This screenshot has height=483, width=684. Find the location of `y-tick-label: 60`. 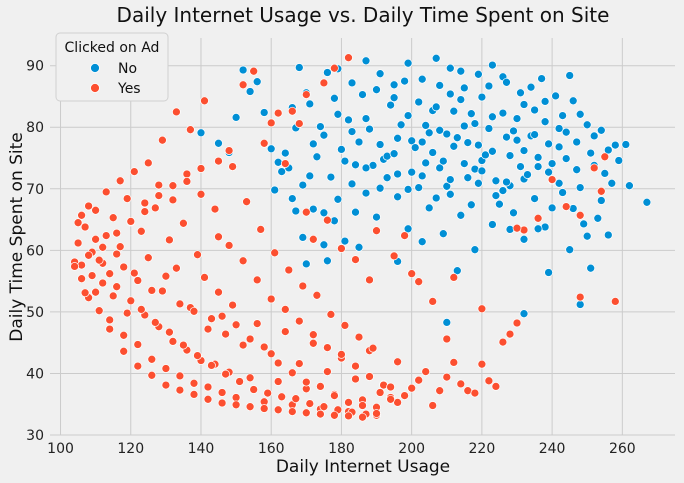

y-tick-label: 60 is located at coordinates (35, 251).